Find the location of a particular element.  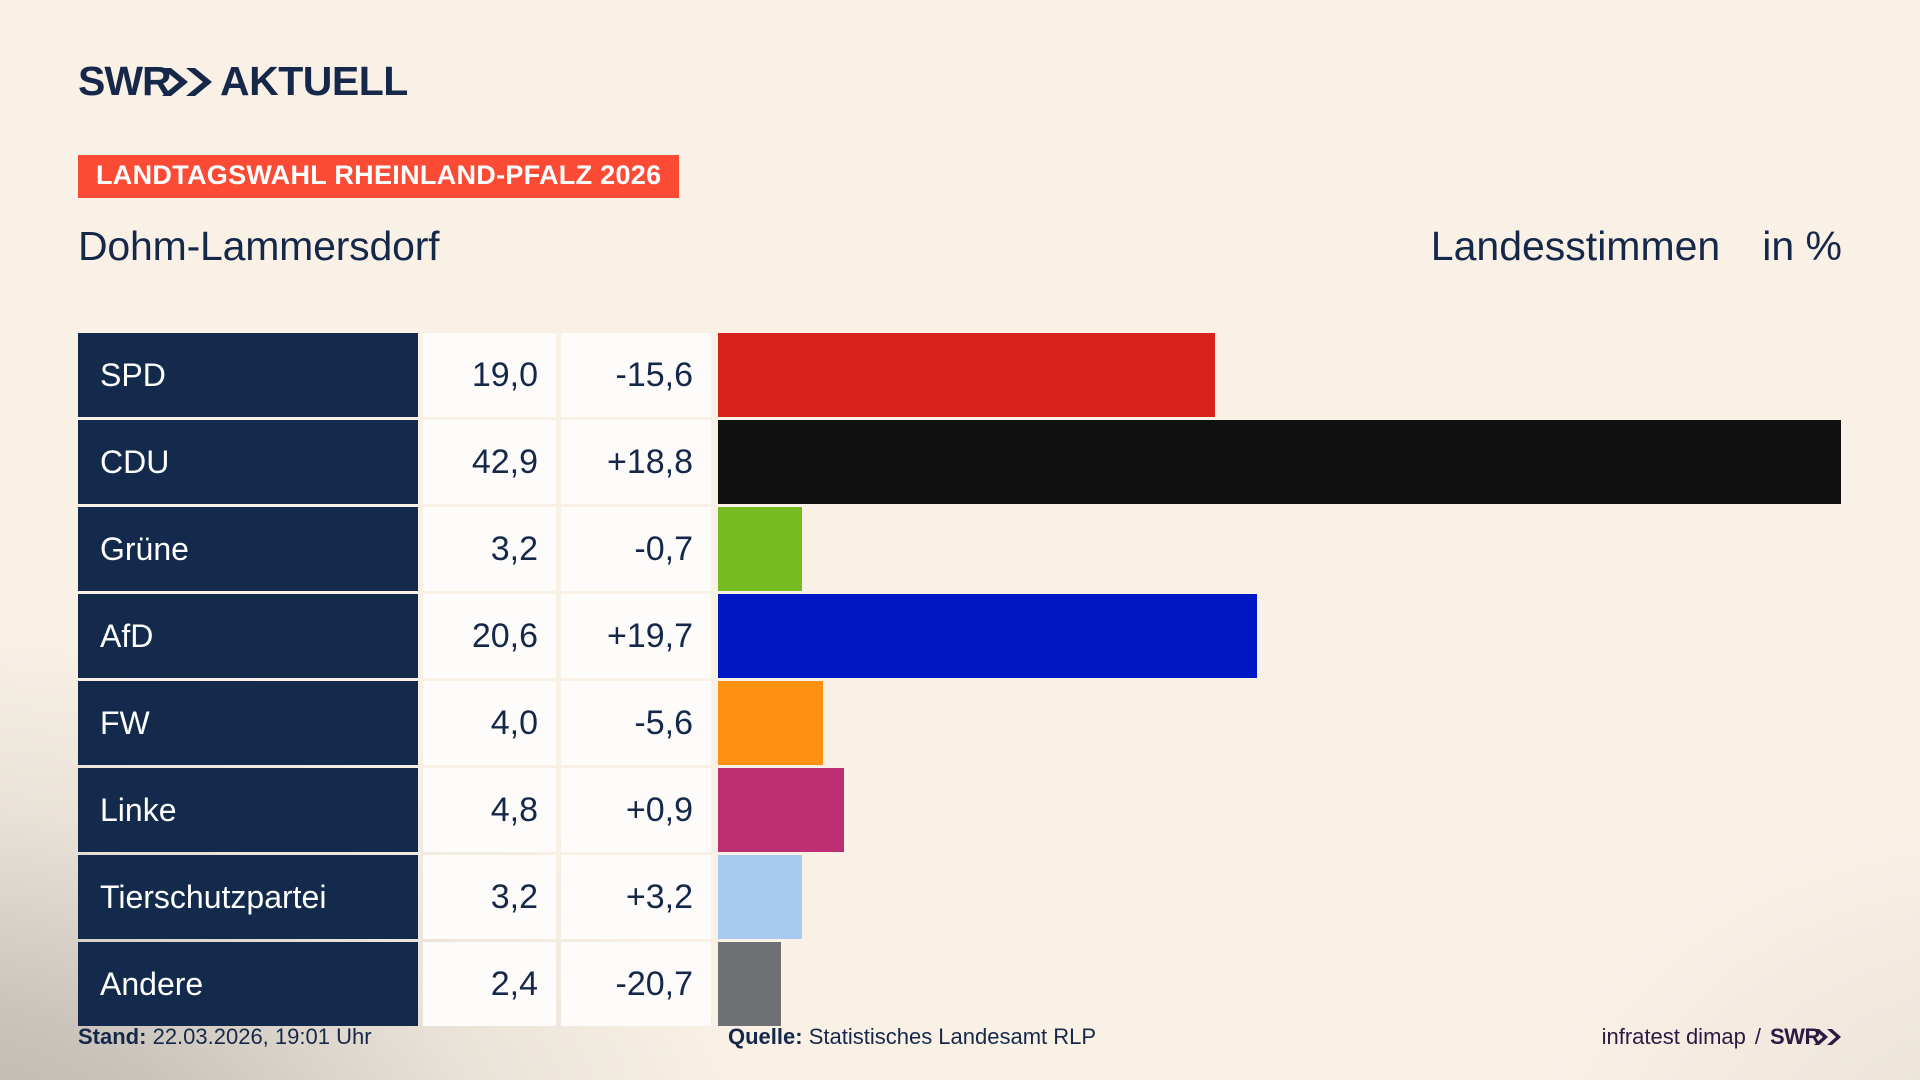

subheader: Dohm-Lammersdorf Landesstimmen in % is located at coordinates (960, 246).